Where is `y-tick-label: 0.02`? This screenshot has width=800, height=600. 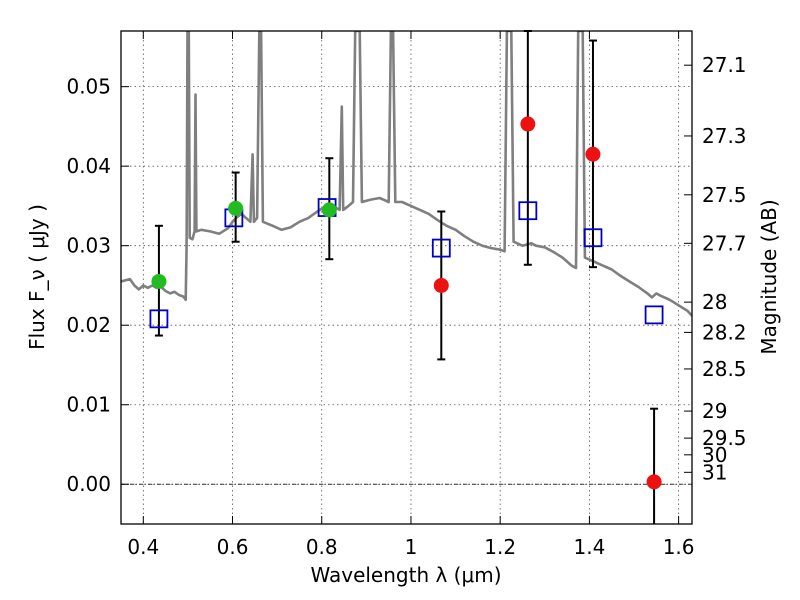 y-tick-label: 0.02 is located at coordinates (88, 325).